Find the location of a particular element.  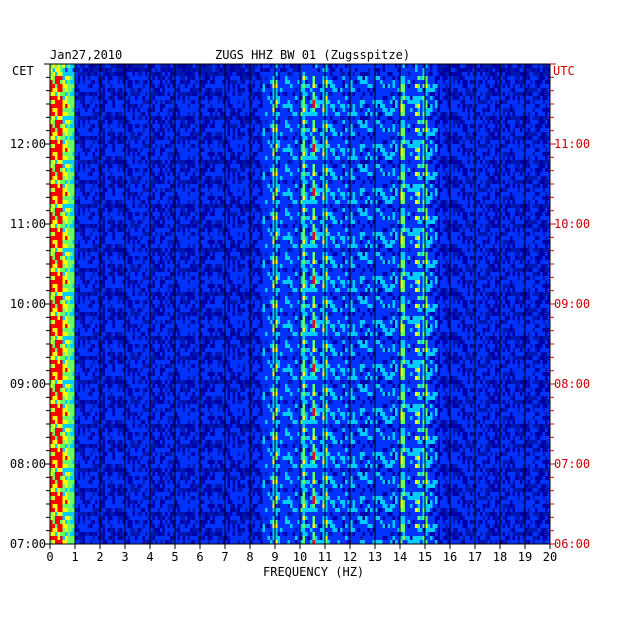

date-label: Jan27,2010 is located at coordinates (86, 55).